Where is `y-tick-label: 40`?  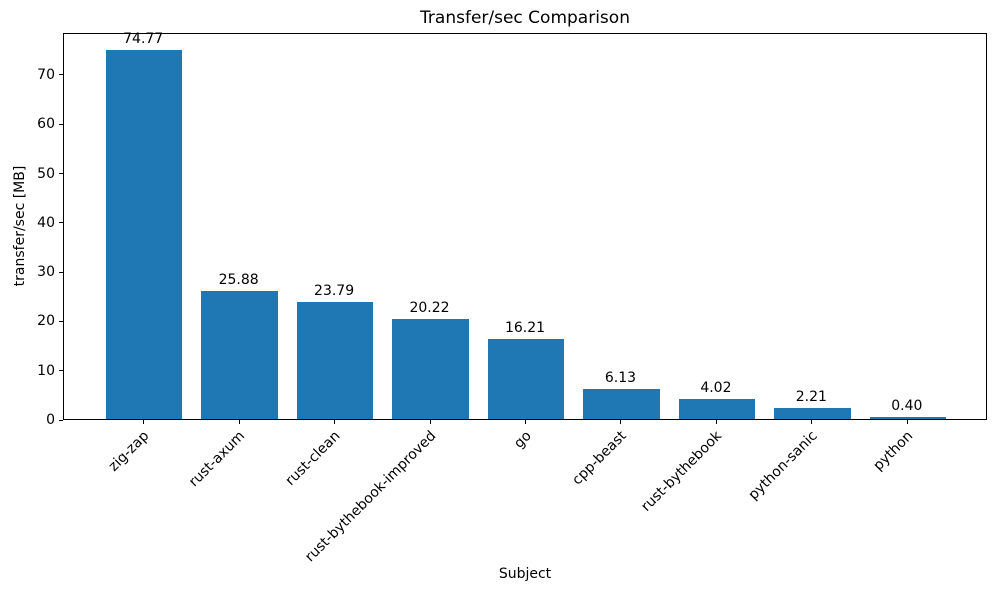
y-tick-label: 40 is located at coordinates (46, 222).